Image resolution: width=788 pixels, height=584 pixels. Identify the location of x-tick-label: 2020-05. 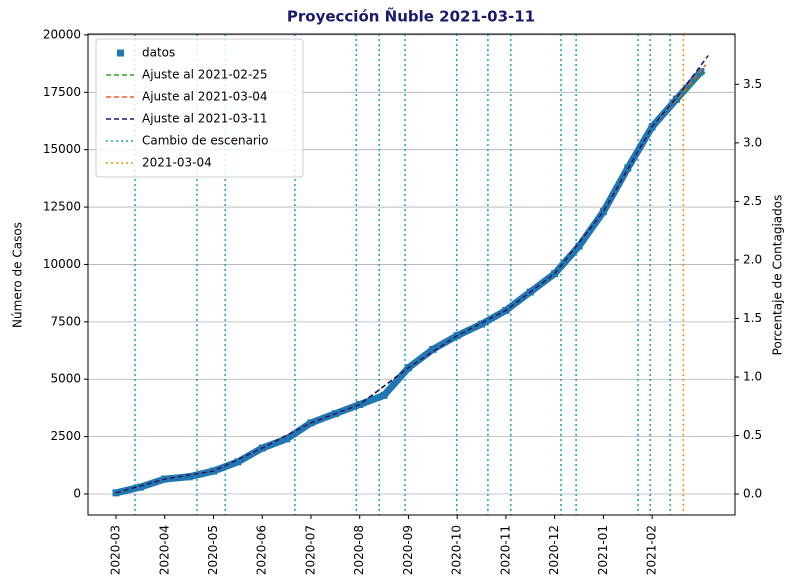
(213, 550).